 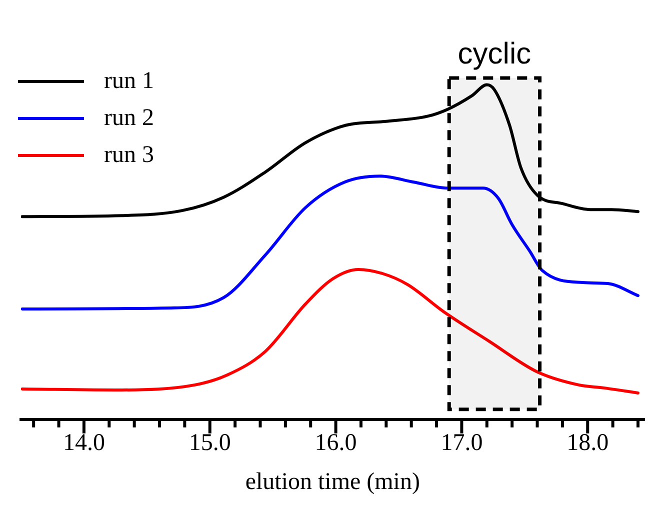 What do you see at coordinates (129, 118) in the screenshot?
I see `legend-label: run 2` at bounding box center [129, 118].